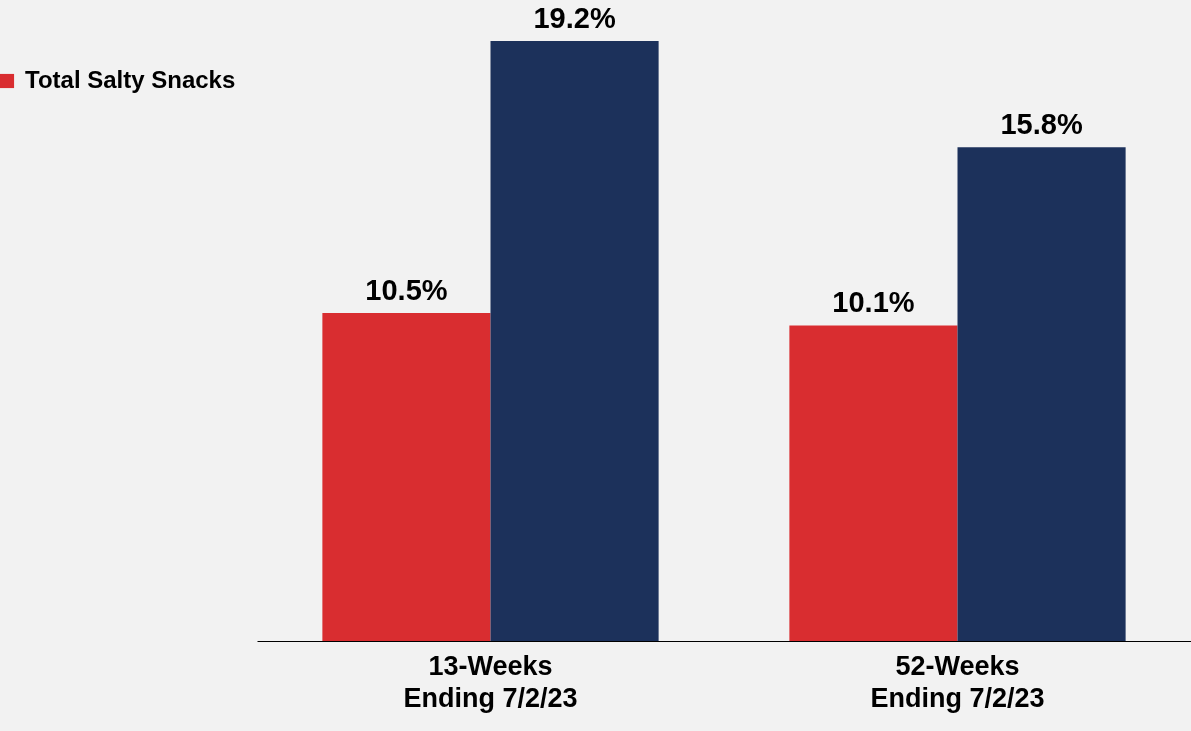 This screenshot has height=731, width=1191. Describe the element at coordinates (490, 681) in the screenshot. I see `x-tick-label: 13-Weeks Ending 7/2/23` at that location.